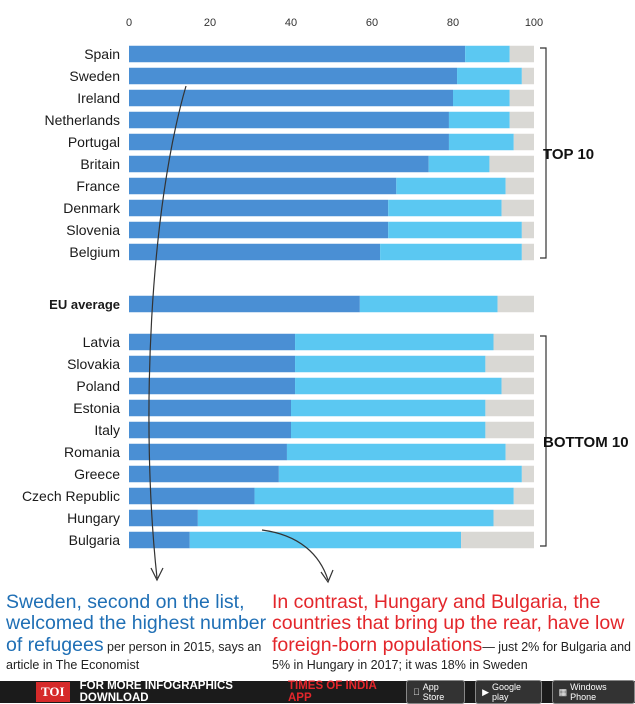 The width and height of the screenshot is (635, 704). What do you see at coordinates (93, 518) in the screenshot?
I see `country-label: Hungary` at bounding box center [93, 518].